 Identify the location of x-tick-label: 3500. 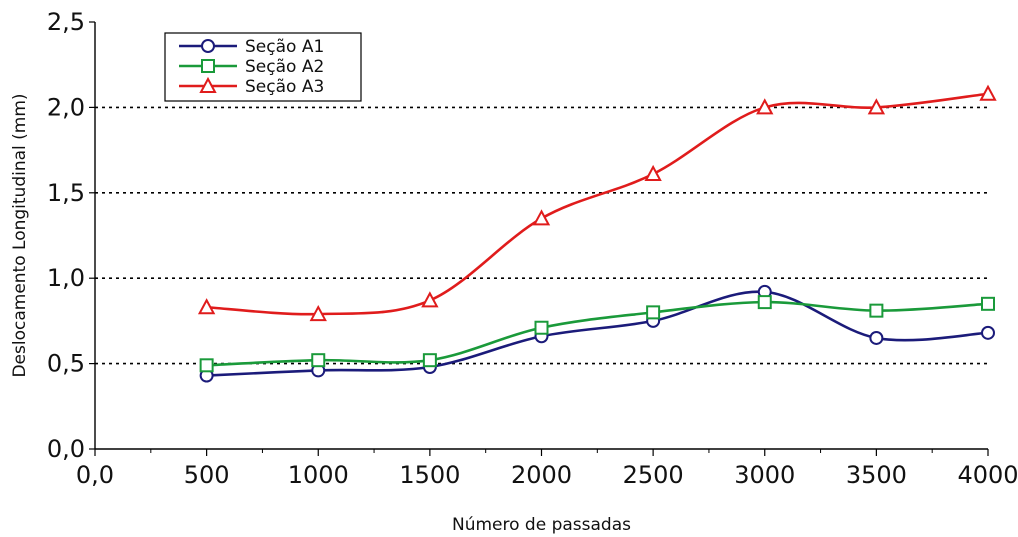
(876, 475).